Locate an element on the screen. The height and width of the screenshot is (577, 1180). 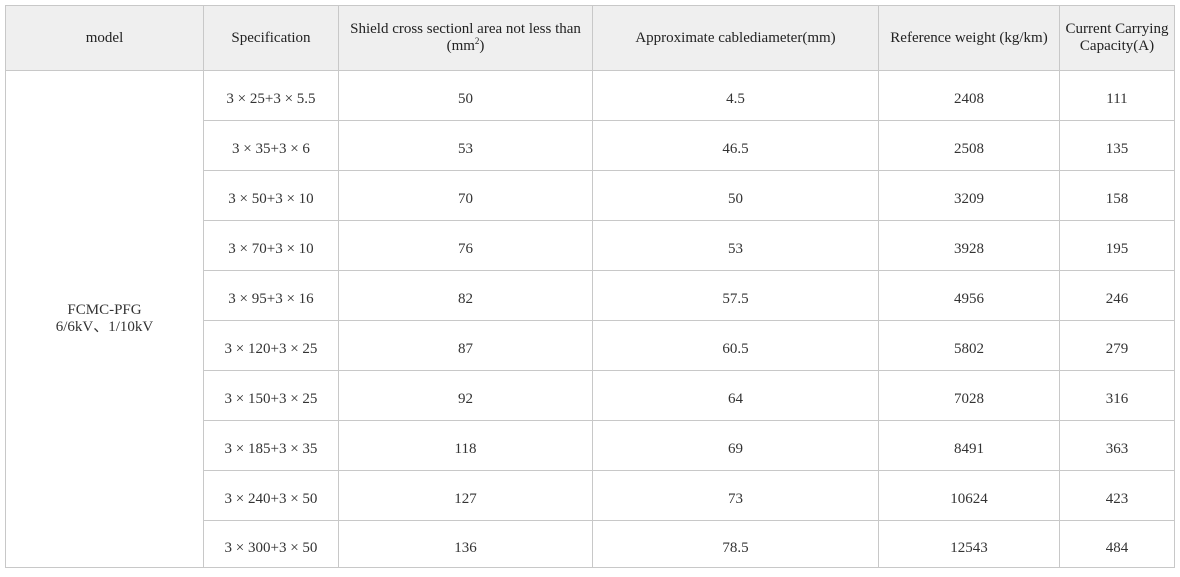
table-row: 3 × 300+3 × 50 136 78.5 12543 484 is located at coordinates (590, 544).